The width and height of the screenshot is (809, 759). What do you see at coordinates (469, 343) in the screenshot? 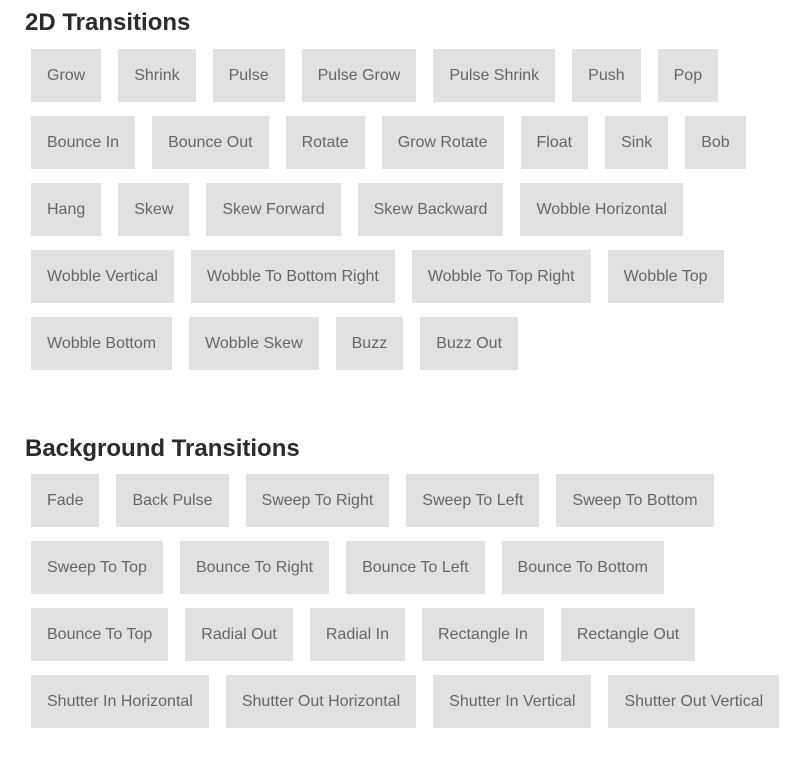
I see `buzz-out-button: Buzz Out` at bounding box center [469, 343].